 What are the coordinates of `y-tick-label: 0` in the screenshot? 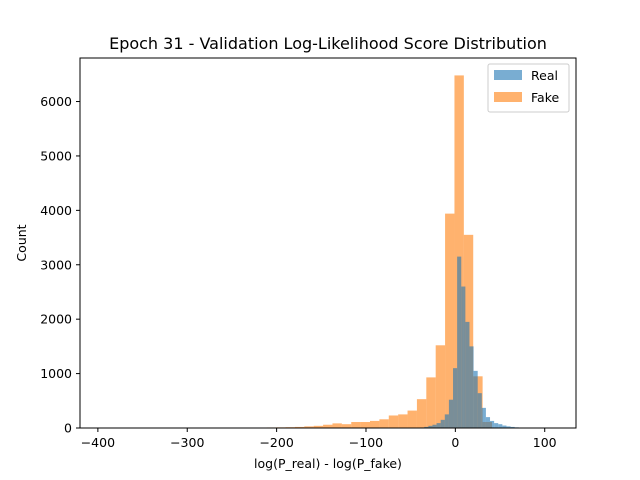 It's located at (68, 428).